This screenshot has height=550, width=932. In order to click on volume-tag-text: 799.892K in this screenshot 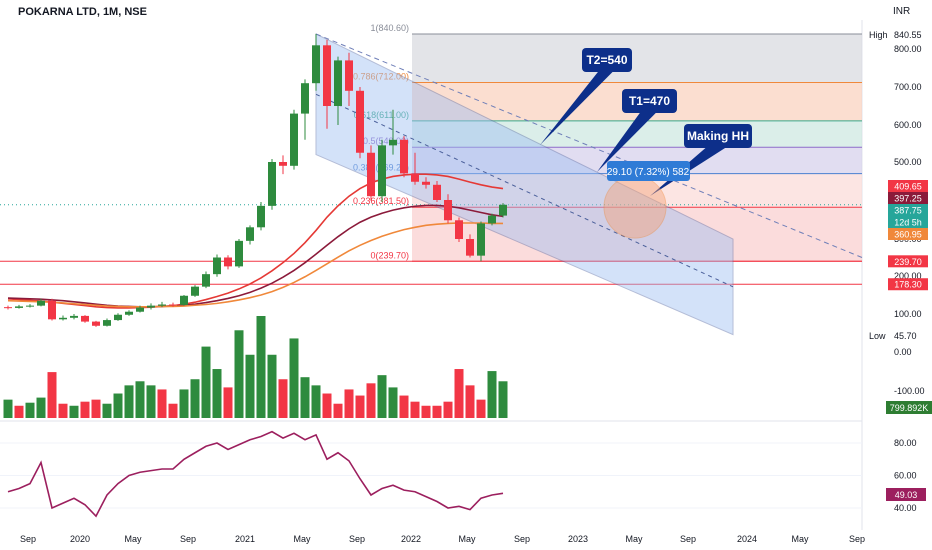, I will do `click(909, 408)`.